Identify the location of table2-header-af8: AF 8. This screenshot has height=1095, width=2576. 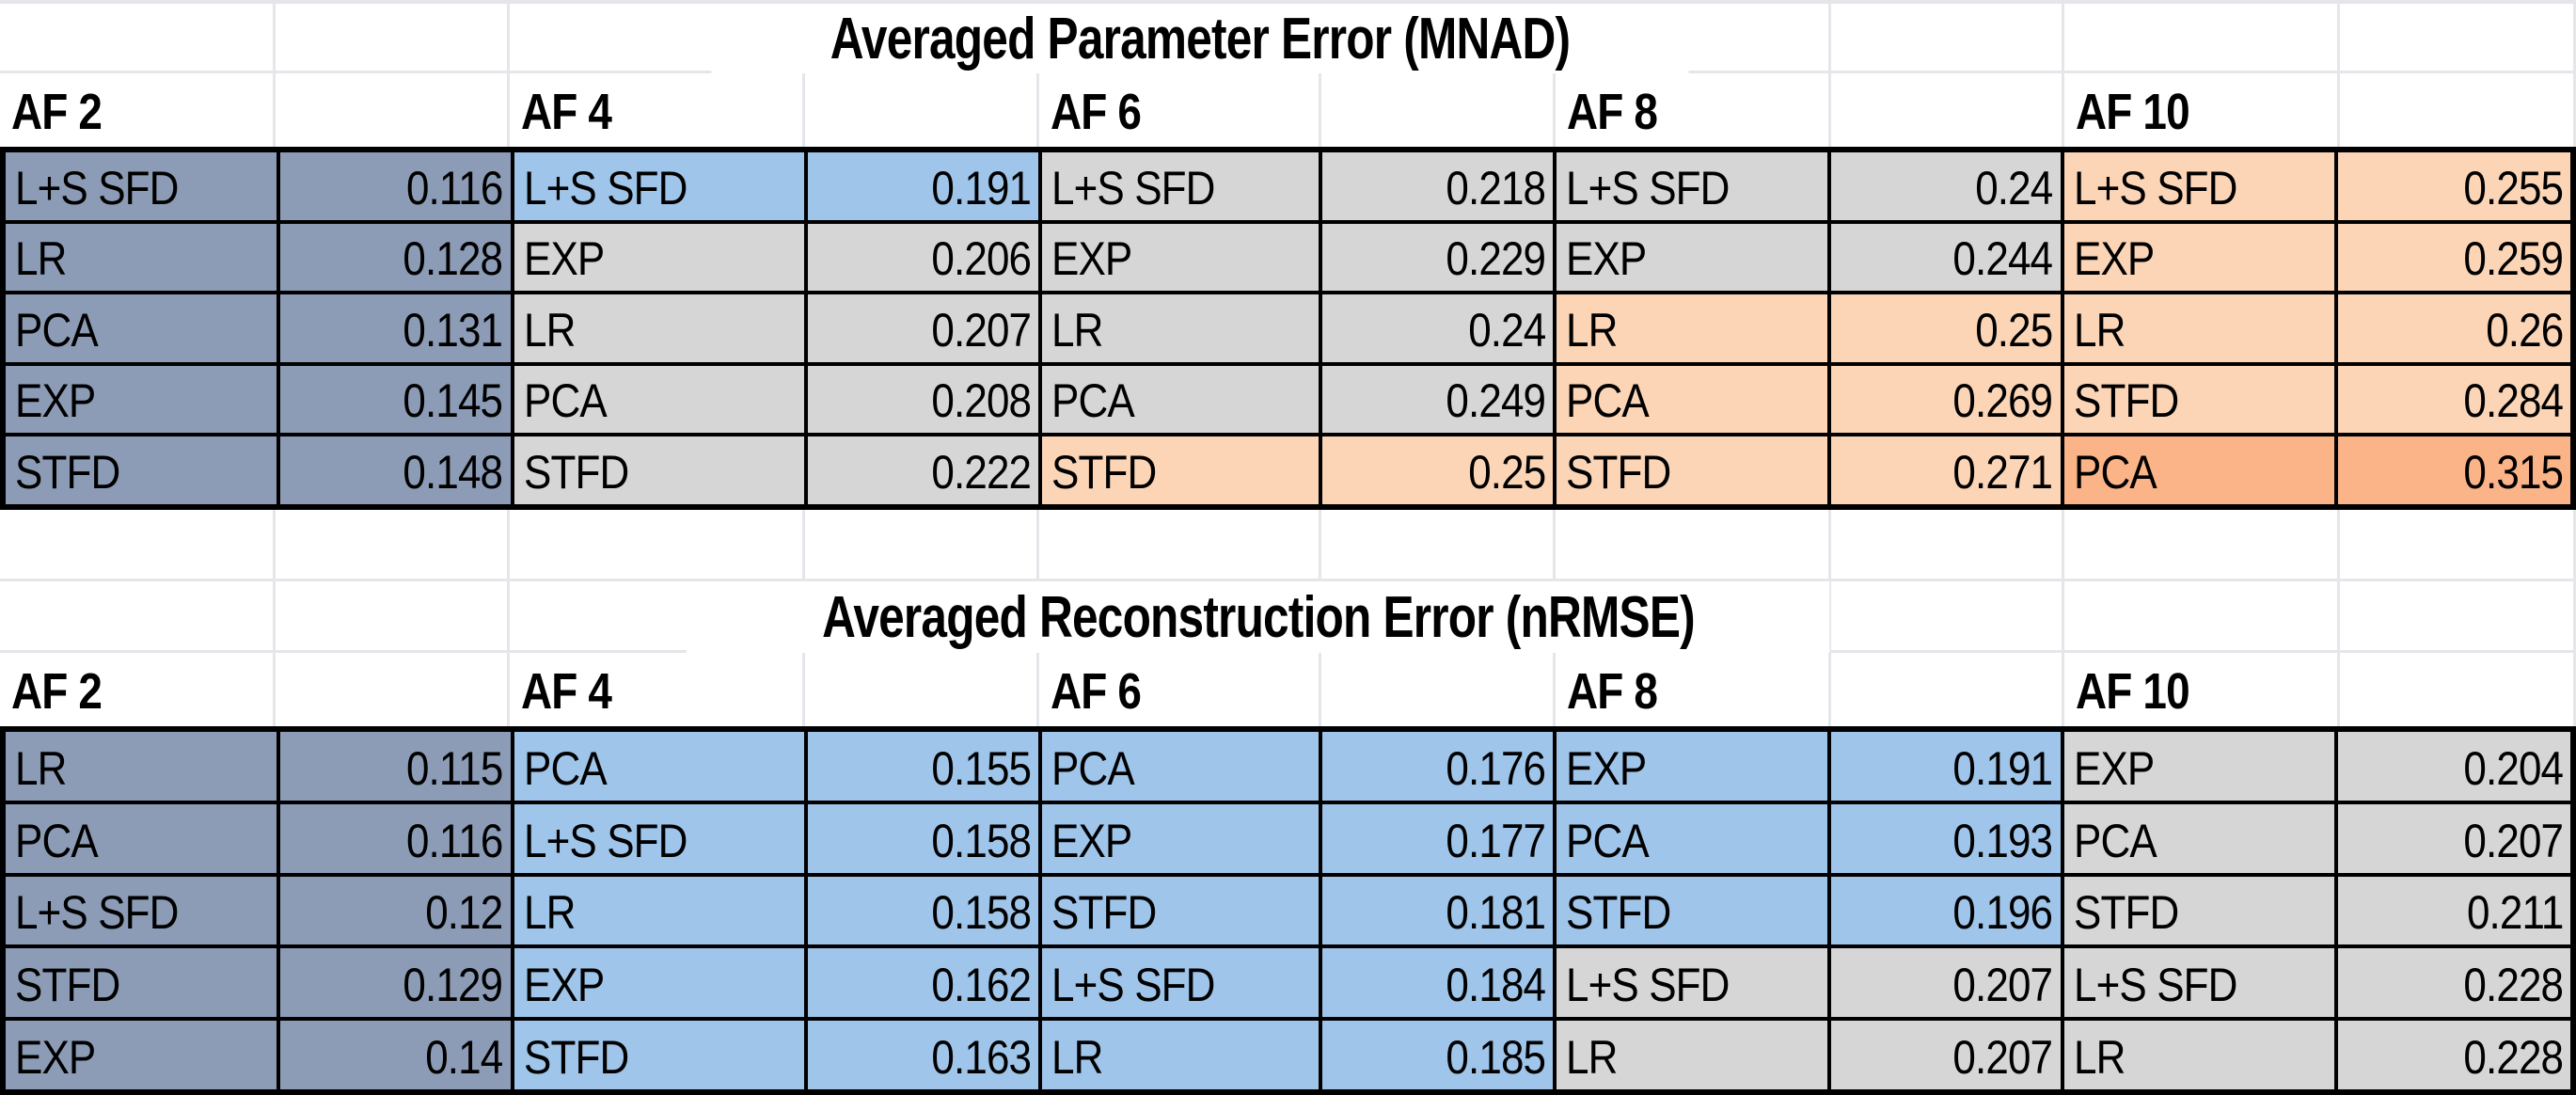
(1693, 690).